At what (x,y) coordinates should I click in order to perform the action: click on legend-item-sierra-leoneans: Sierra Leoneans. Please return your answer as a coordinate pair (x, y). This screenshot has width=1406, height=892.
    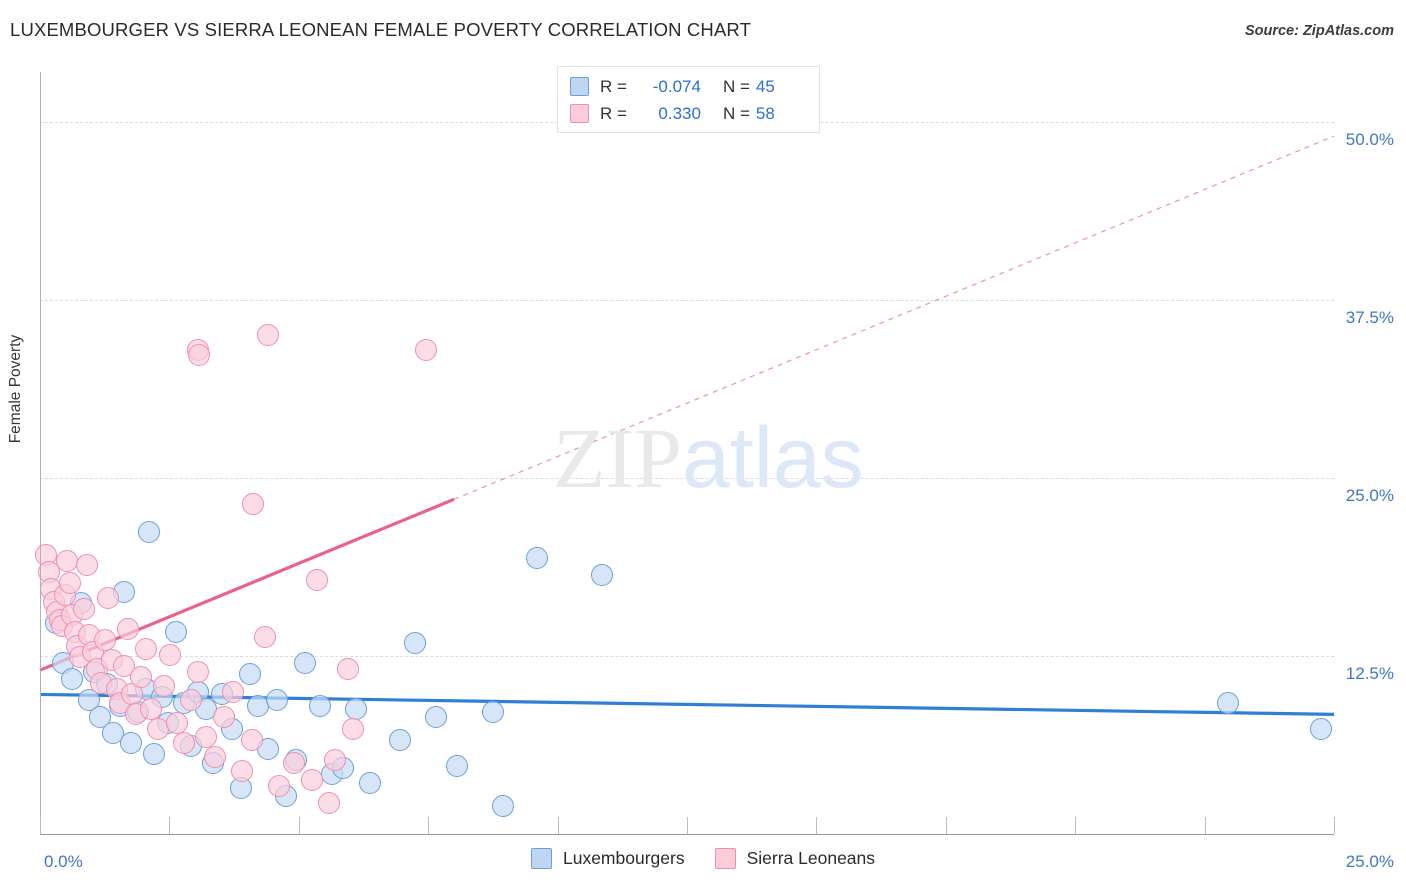
    Looking at the image, I should click on (794, 858).